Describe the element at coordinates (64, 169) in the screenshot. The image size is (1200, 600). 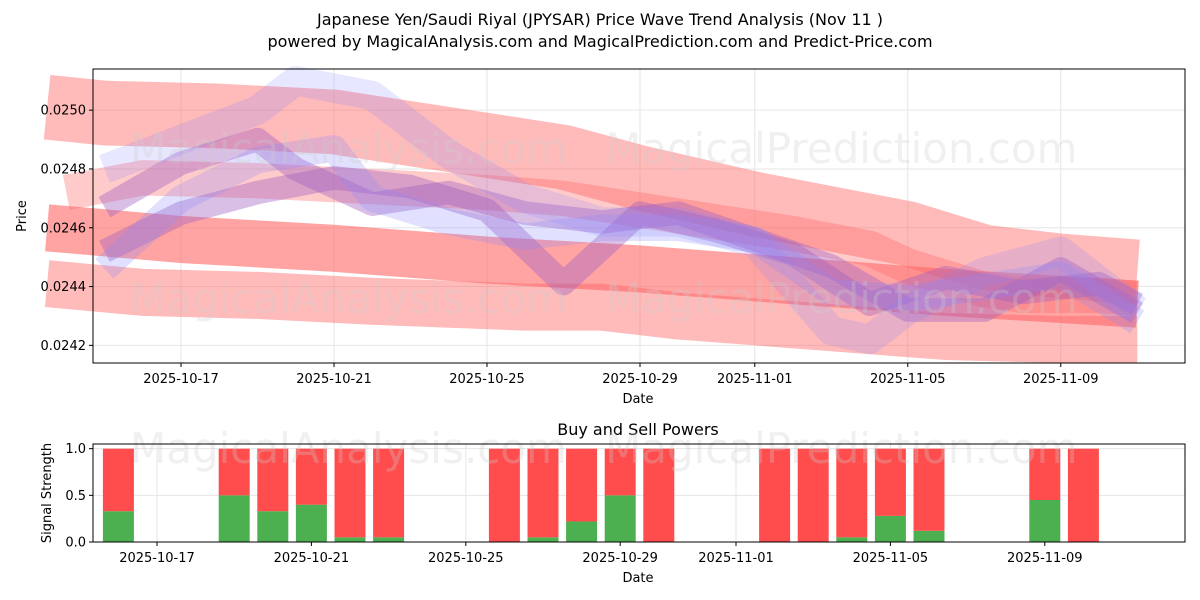
I see `price-y-tick-label: 0.0248` at that location.